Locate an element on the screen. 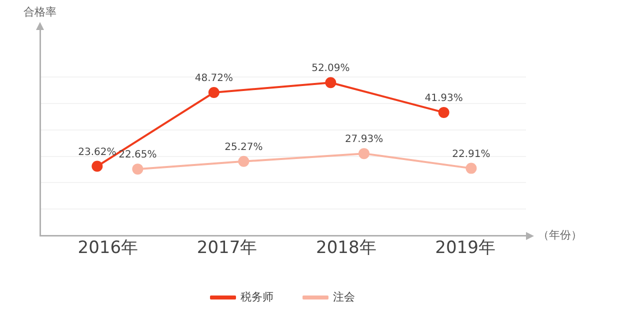 The image size is (626, 313). x-tick-label: 2018年 is located at coordinates (346, 248).